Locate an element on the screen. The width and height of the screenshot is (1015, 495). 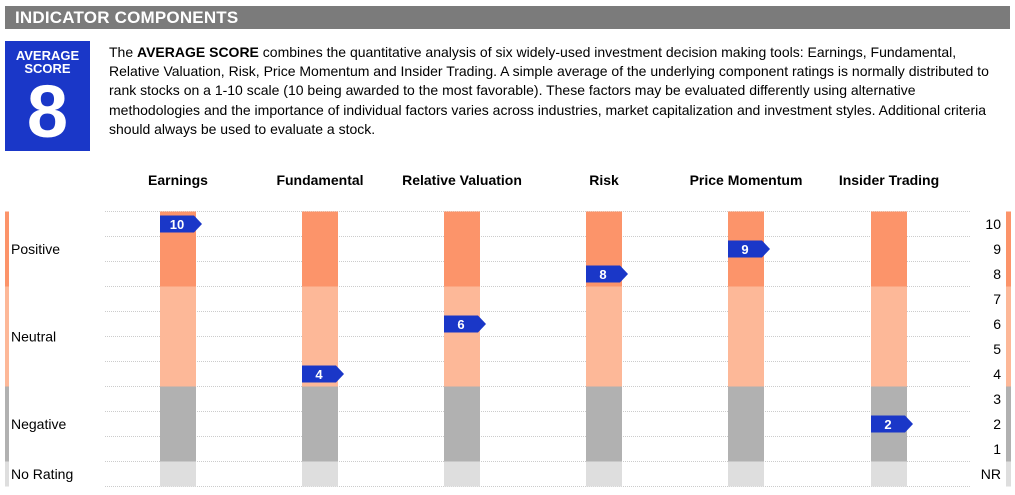
score-marker-label: 2 is located at coordinates (887, 424).